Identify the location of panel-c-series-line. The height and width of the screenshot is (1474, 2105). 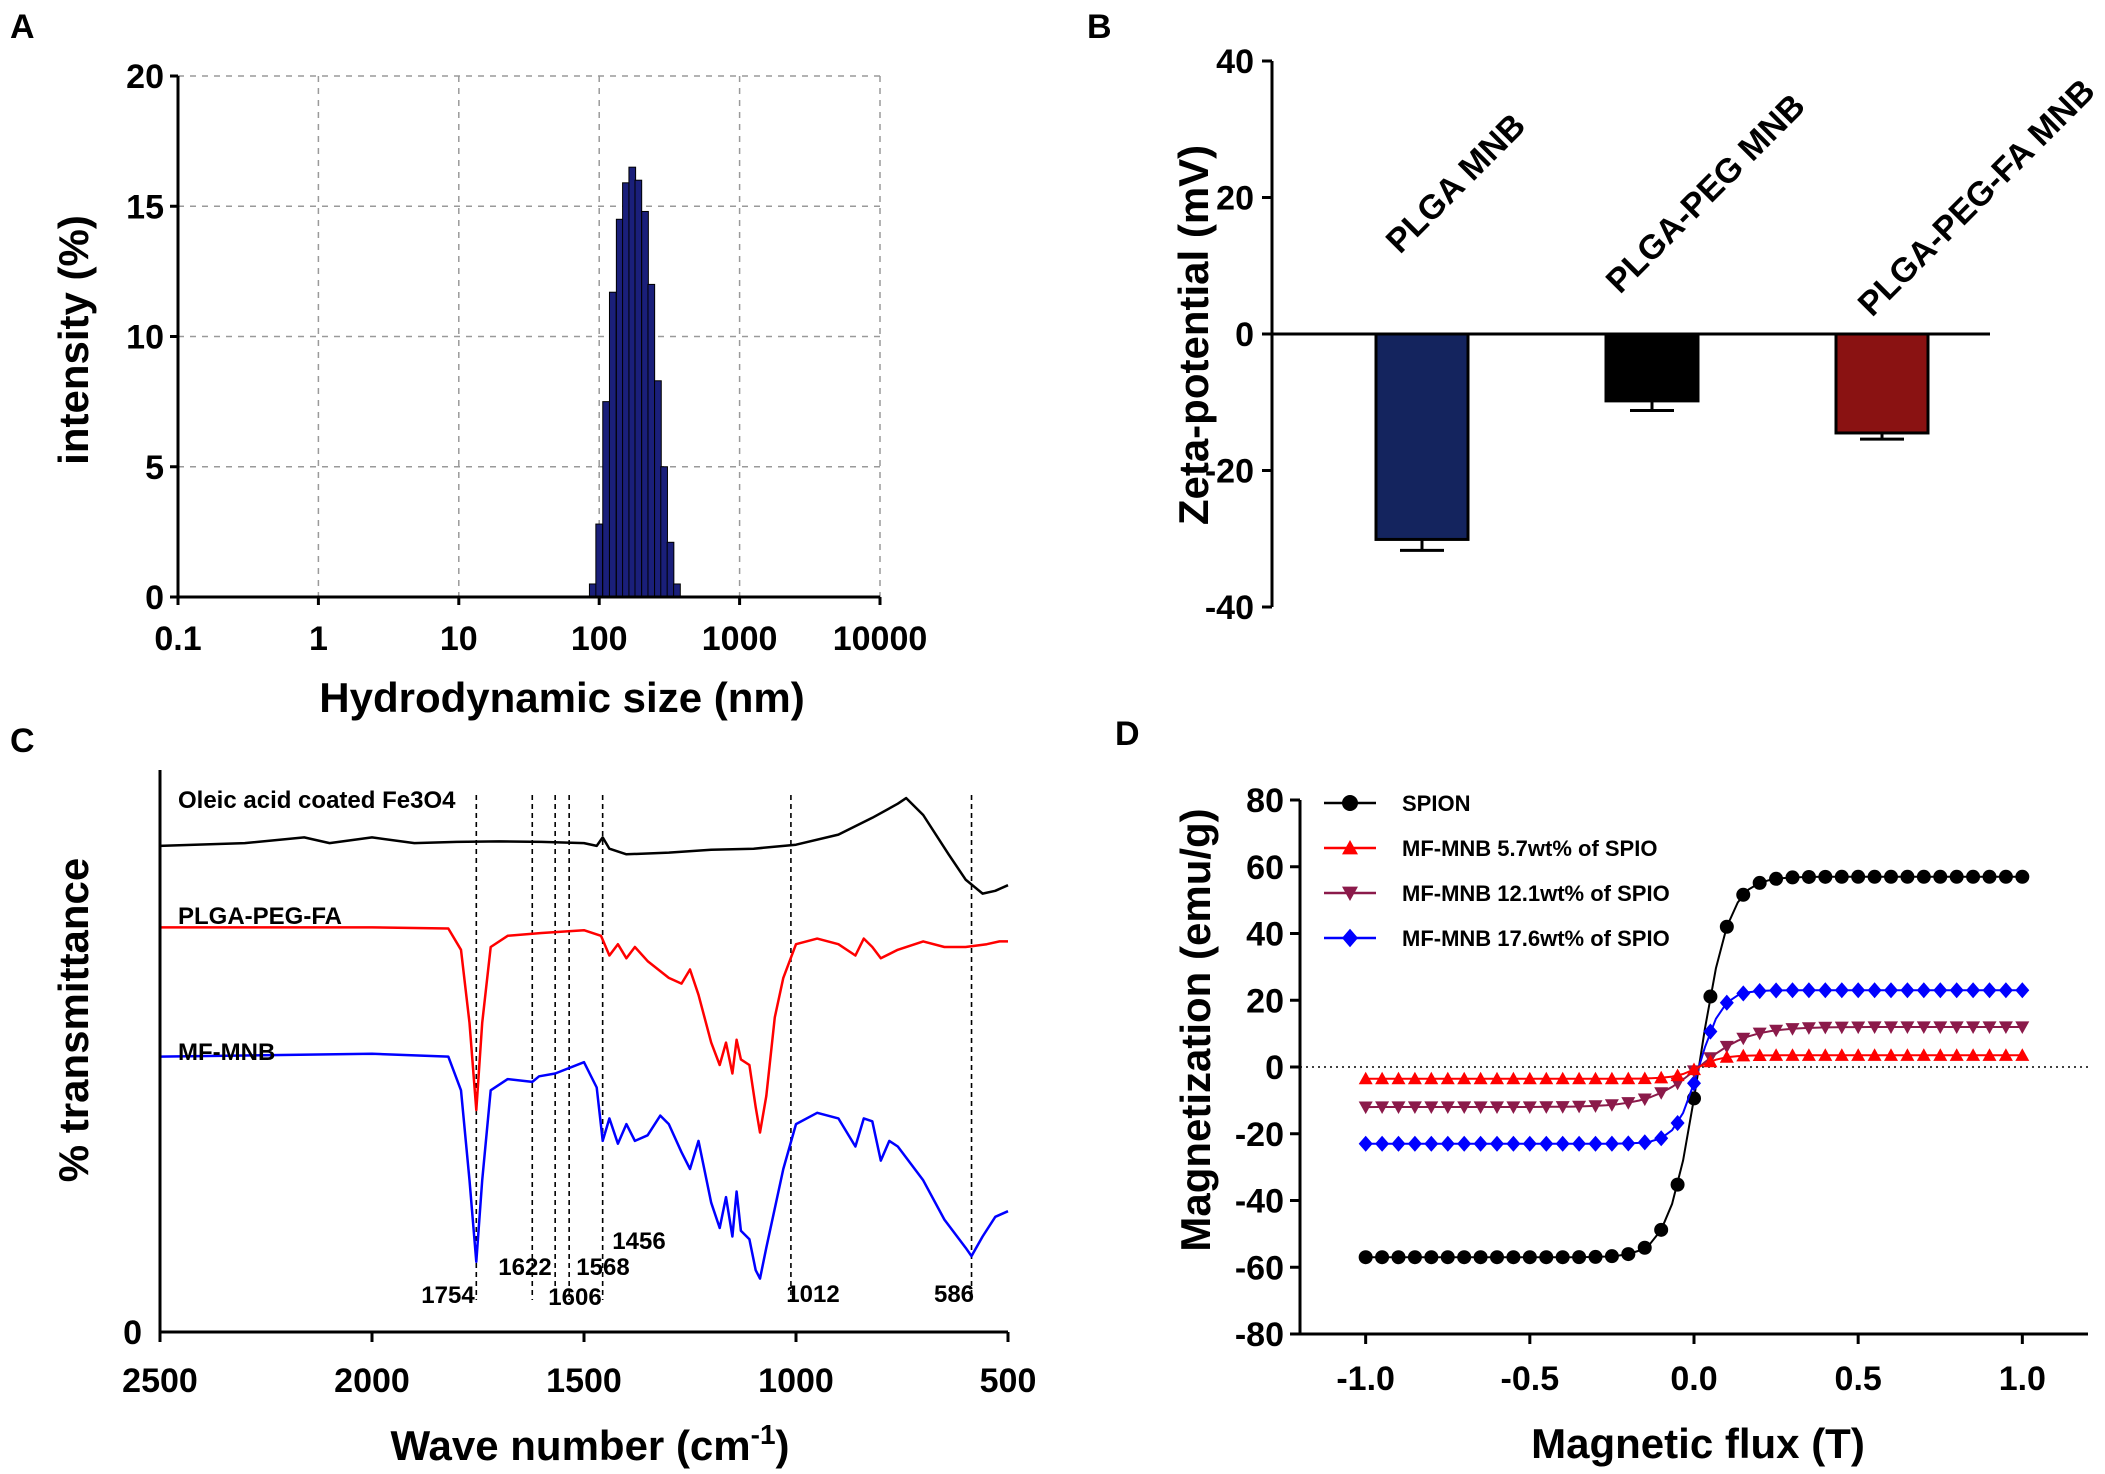
(584, 1030).